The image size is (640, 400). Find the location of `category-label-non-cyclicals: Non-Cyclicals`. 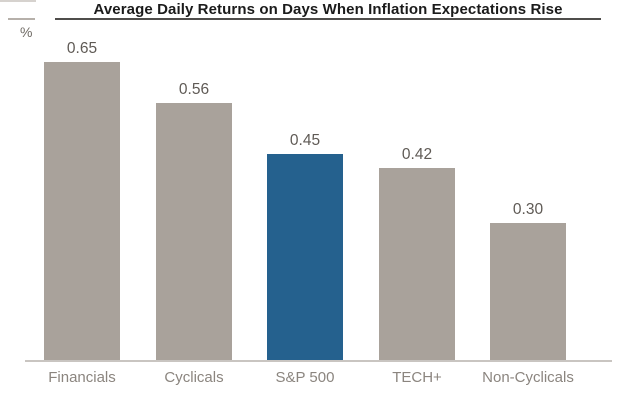

category-label-non-cyclicals: Non-Cyclicals is located at coordinates (528, 377).